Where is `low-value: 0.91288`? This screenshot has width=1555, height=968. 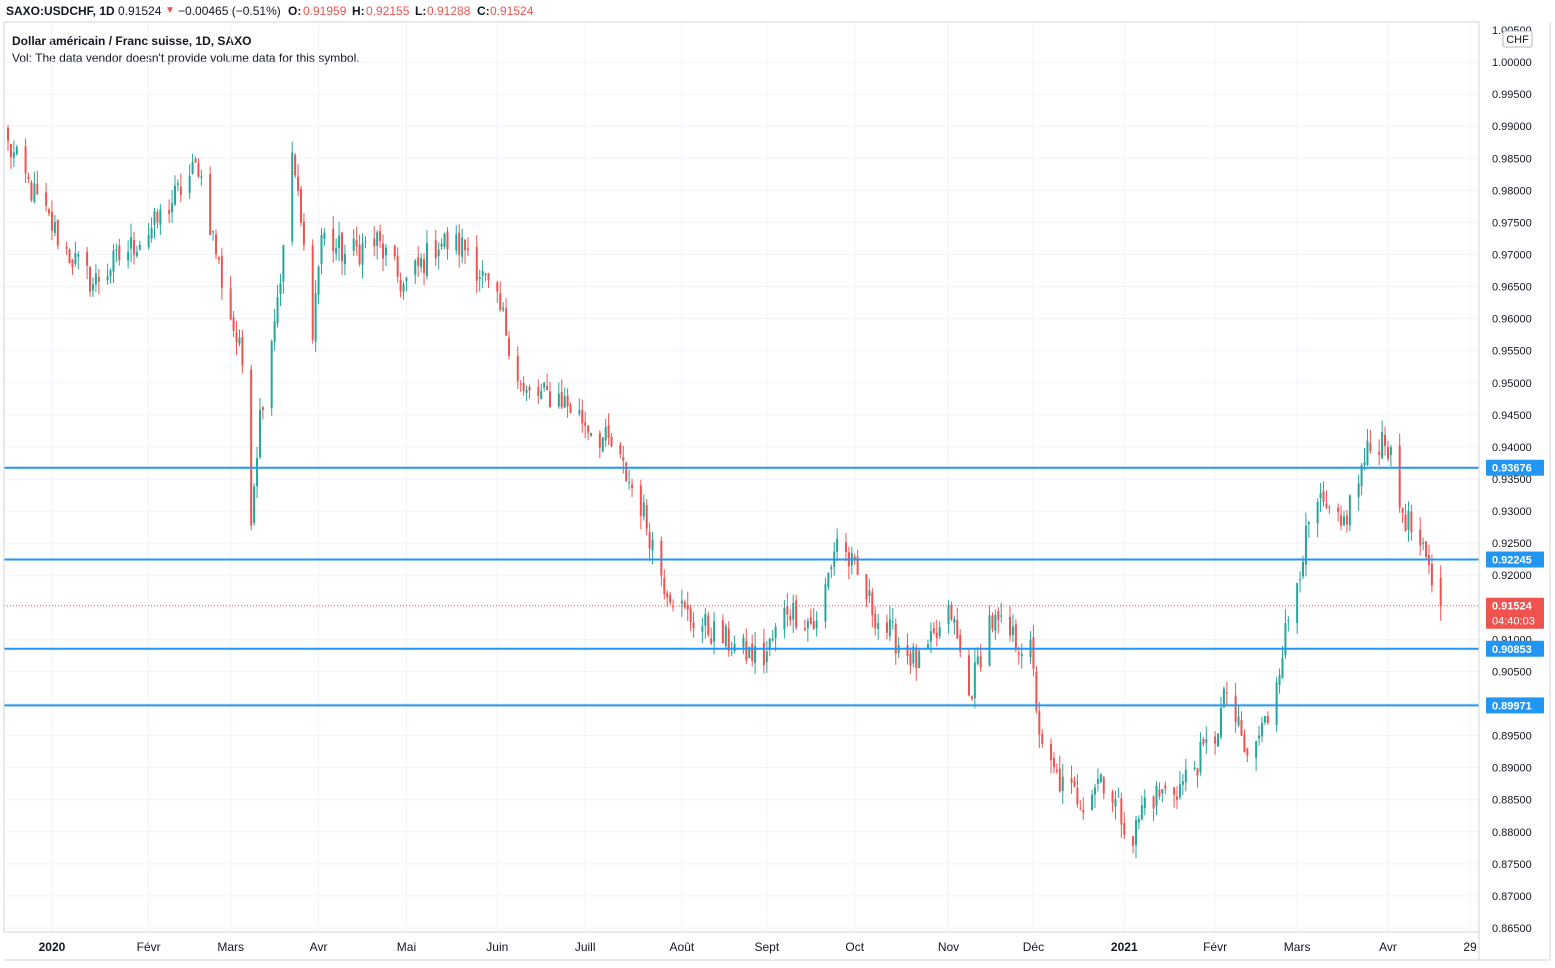 low-value: 0.91288 is located at coordinates (449, 11).